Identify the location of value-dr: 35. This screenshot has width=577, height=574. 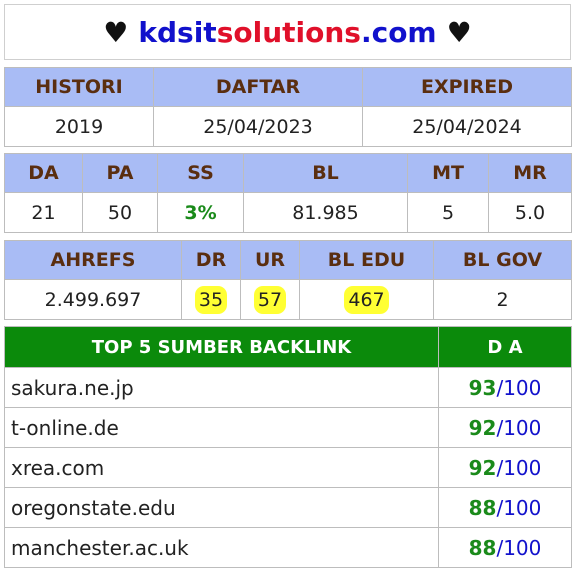
(211, 299).